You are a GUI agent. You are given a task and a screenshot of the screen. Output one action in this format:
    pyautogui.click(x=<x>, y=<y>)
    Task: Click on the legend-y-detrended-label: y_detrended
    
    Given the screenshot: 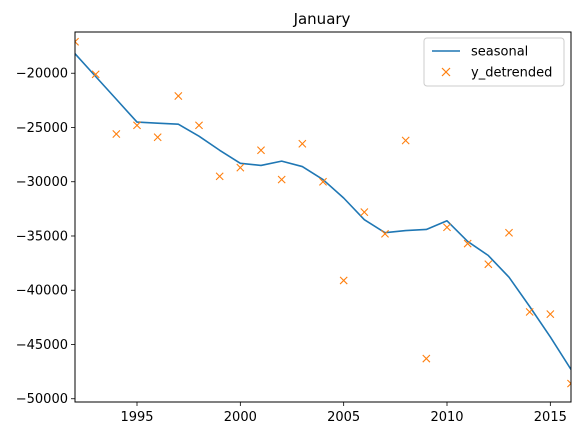 What is the action you would take?
    pyautogui.click(x=511, y=73)
    